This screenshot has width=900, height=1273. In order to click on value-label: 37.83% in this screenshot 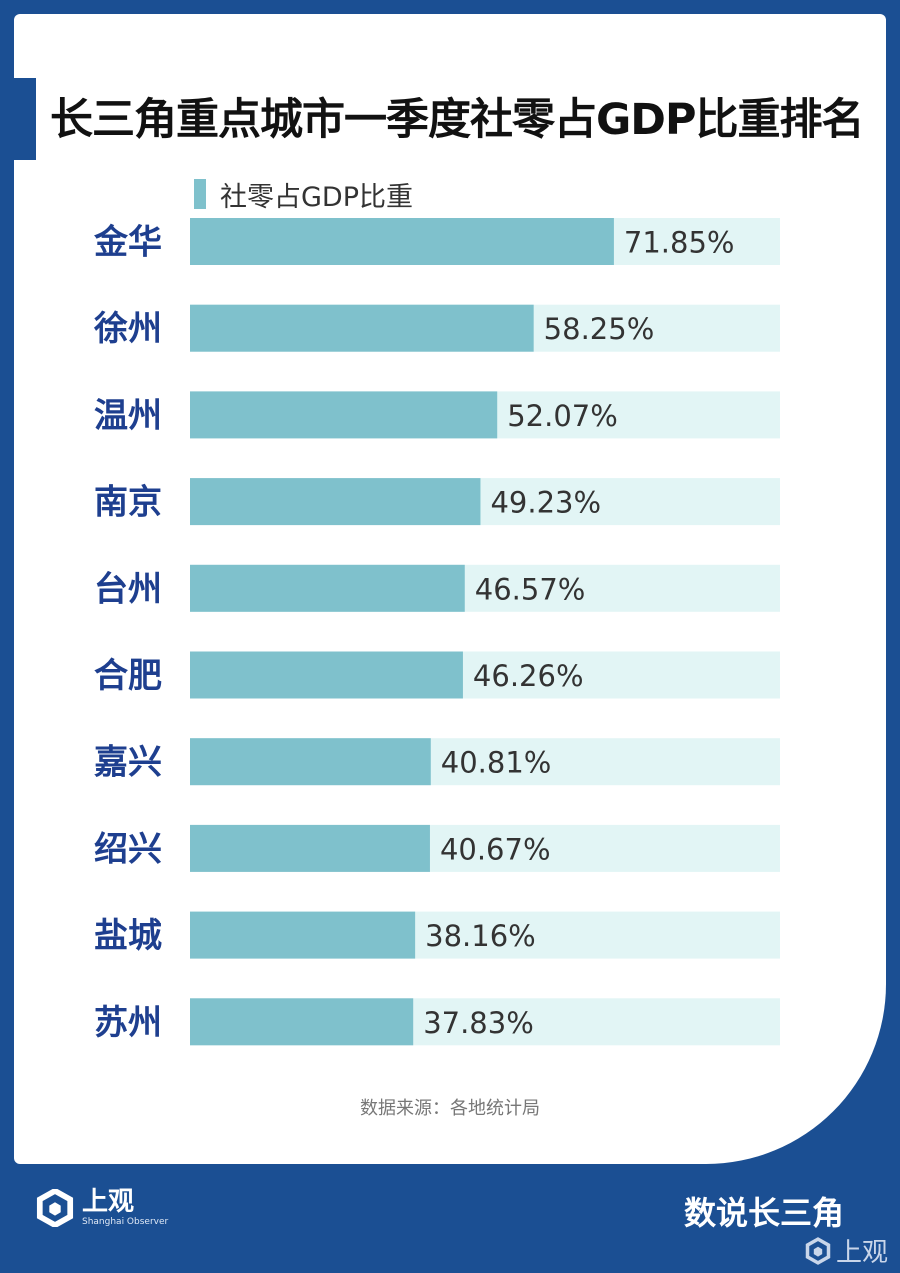, I will do `click(478, 1023)`.